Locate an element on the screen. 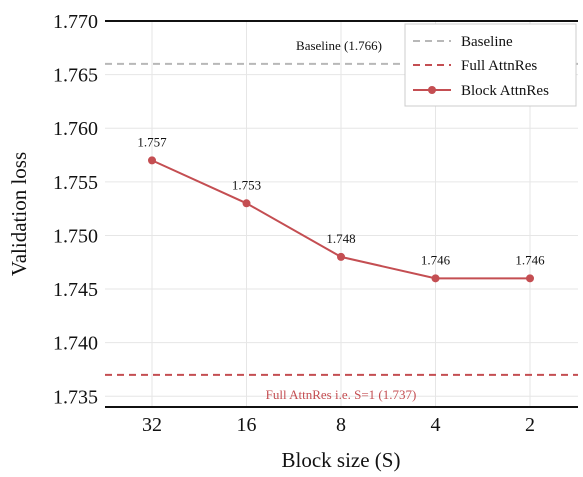  x-tick-label: 2 is located at coordinates (530, 425).